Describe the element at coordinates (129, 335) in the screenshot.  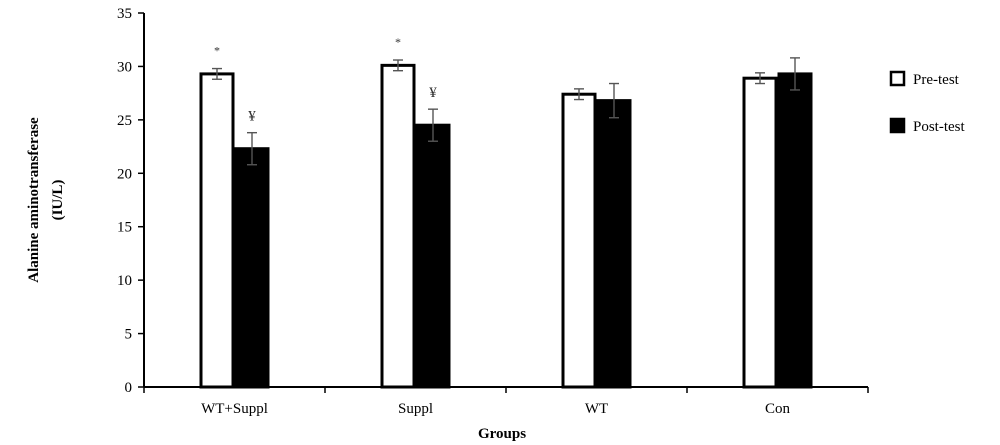
I see `y-tick-label: 5` at that location.